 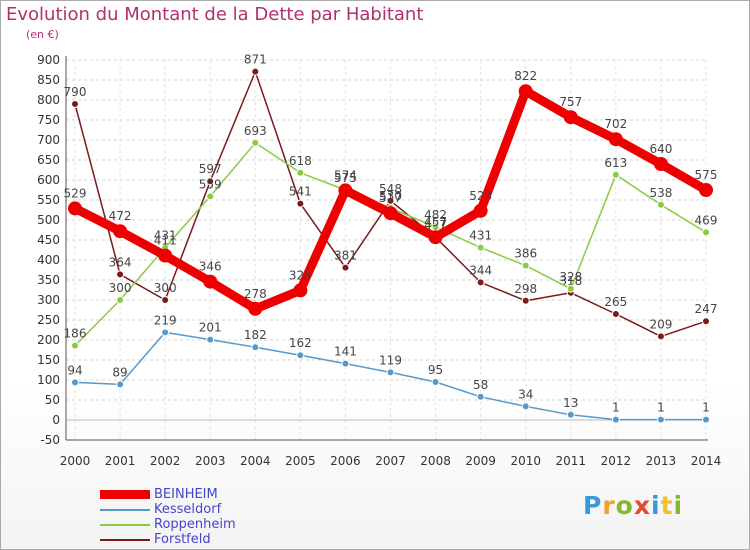 What do you see at coordinates (255, 294) in the screenshot?
I see `data-label: 278` at bounding box center [255, 294].